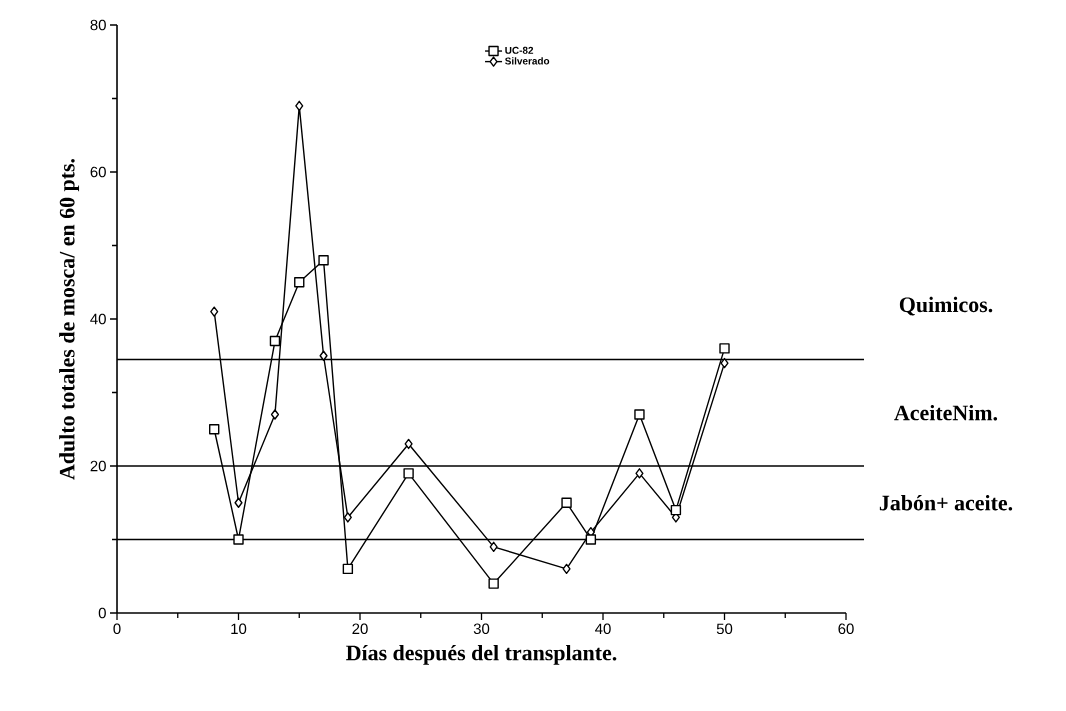 The image size is (1066, 711). Describe the element at coordinates (69, 319) in the screenshot. I see `y-axis-title: Adulto totales de mosca/ en 60 pts.` at that location.